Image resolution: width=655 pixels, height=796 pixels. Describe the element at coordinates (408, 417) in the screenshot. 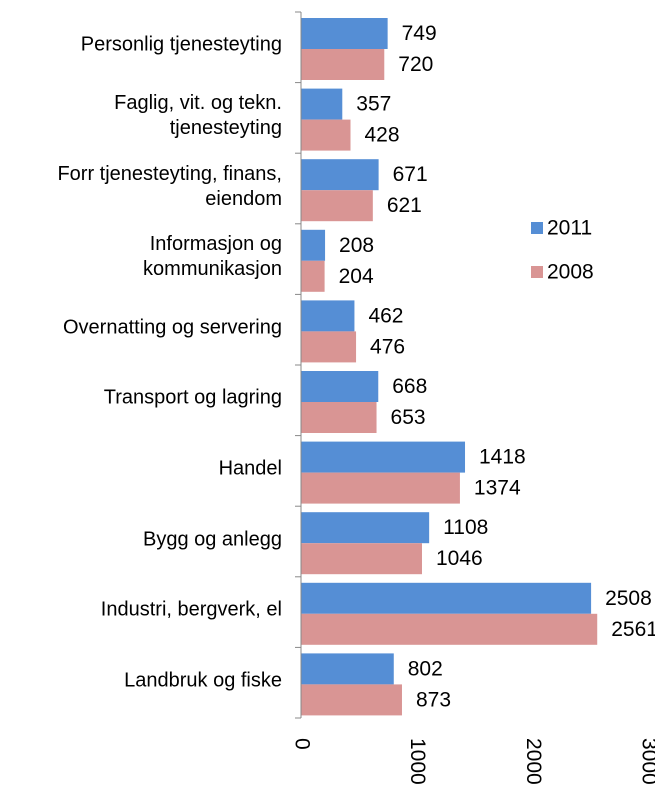

I see `data-label: 653` at that location.